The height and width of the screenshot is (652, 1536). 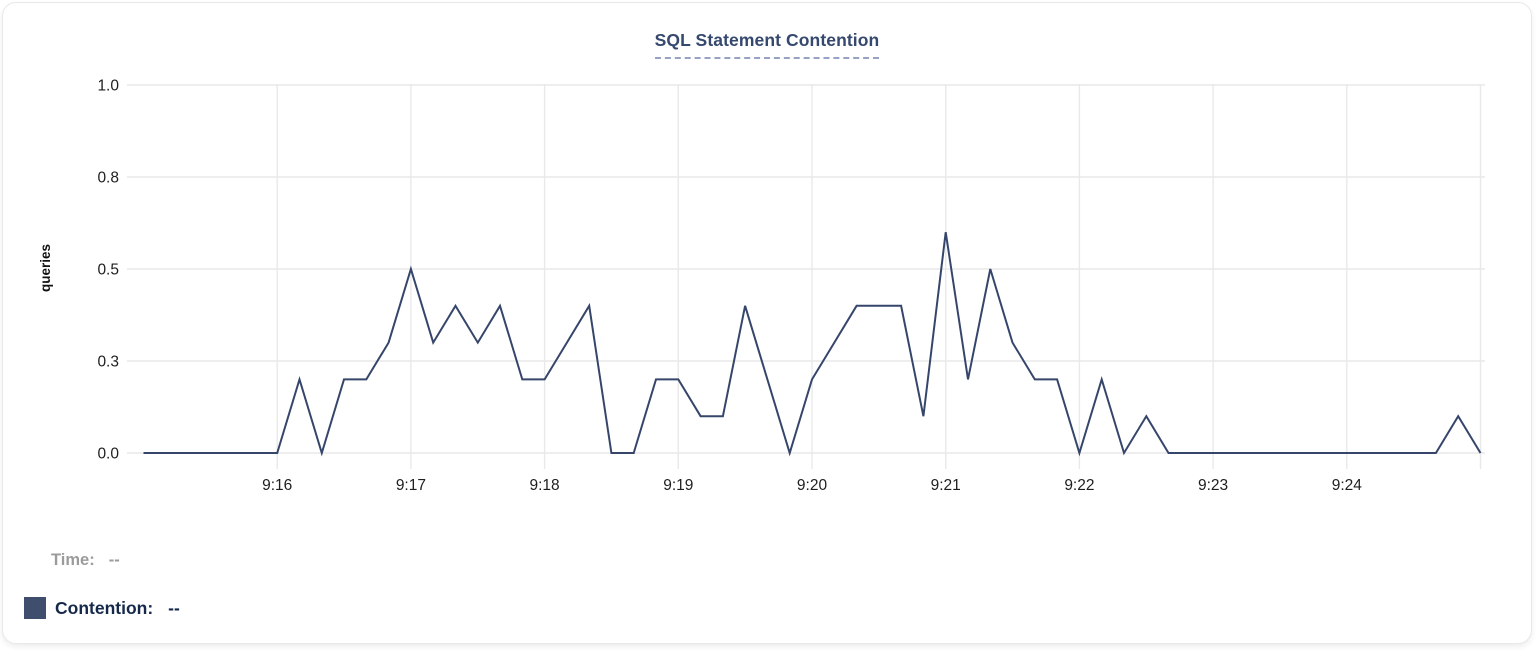 What do you see at coordinates (108, 362) in the screenshot?
I see `y-tick-label: 0.3` at bounding box center [108, 362].